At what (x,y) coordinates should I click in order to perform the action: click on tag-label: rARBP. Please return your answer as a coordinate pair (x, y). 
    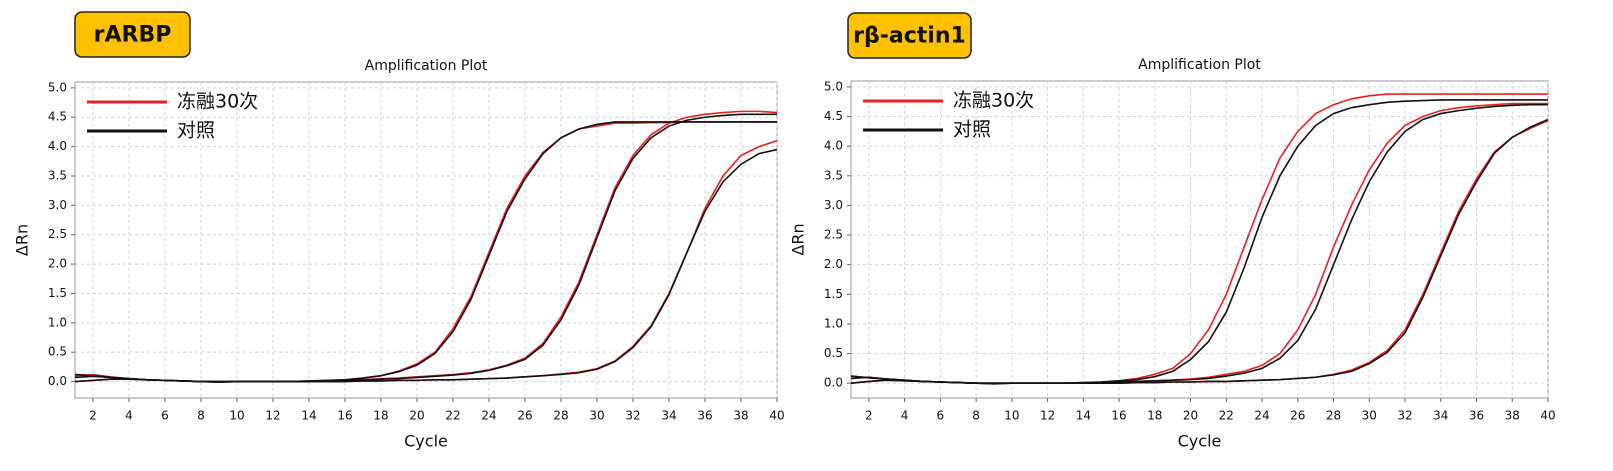
    Looking at the image, I should click on (133, 35).